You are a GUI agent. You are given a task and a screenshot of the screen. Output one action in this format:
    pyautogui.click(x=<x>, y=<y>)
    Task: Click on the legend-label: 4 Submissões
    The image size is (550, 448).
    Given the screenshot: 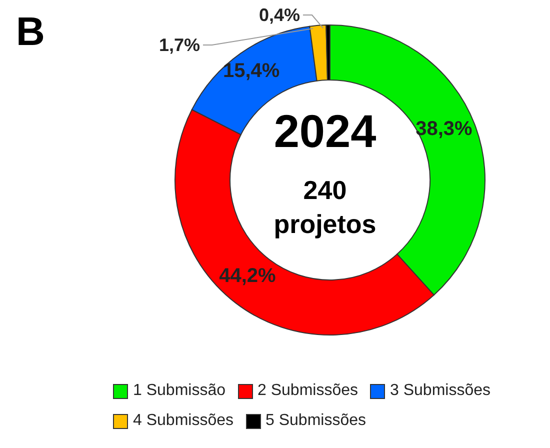 What is the action you would take?
    pyautogui.click(x=183, y=421)
    